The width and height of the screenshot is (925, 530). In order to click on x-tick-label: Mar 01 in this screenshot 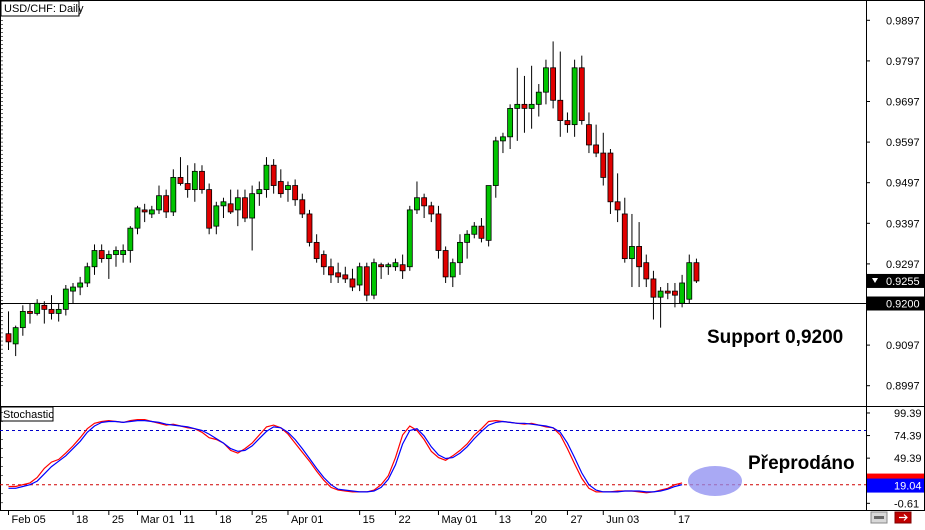, I will do `click(157, 519)`.